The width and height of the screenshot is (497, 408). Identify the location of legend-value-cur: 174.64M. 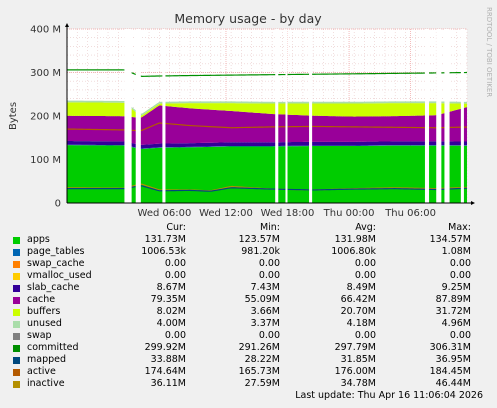
(165, 371).